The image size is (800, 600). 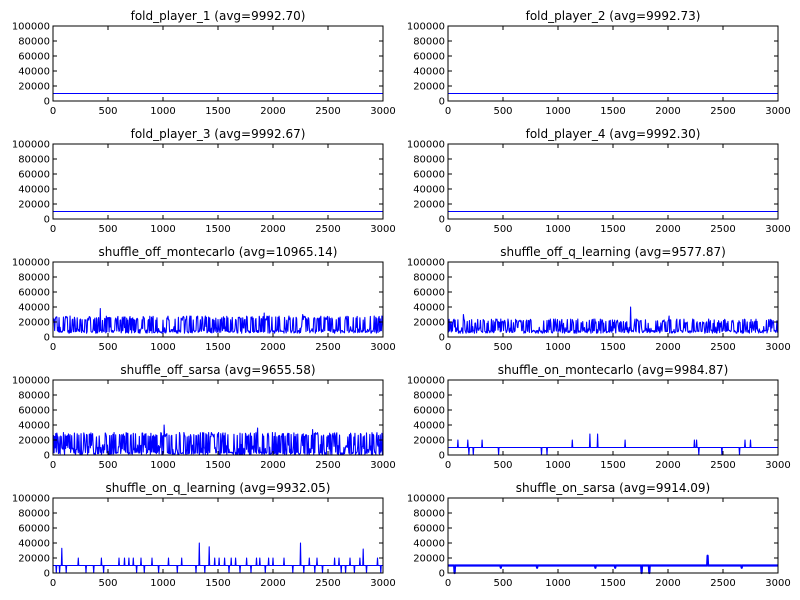 I want to click on subplot-title: fold_player_3 (avg=9992.67), so click(x=218, y=134).